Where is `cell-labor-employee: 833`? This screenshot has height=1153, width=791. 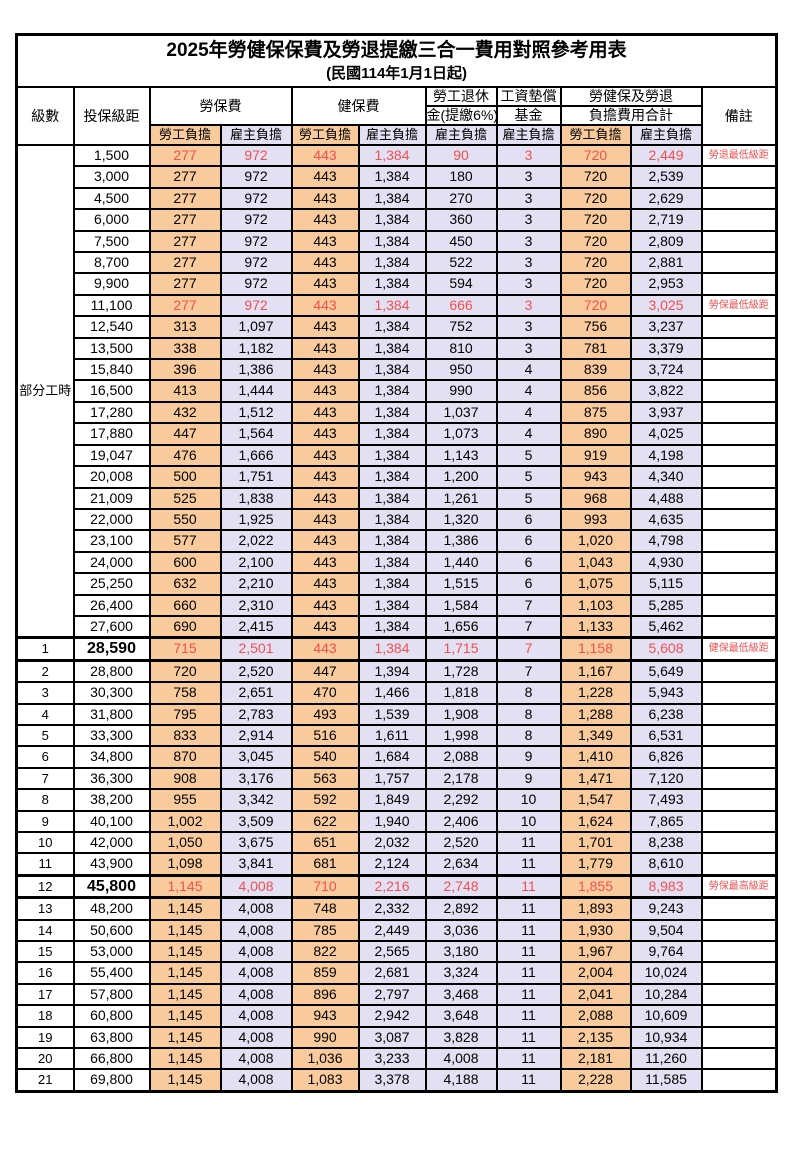 cell-labor-employee: 833 is located at coordinates (185, 735).